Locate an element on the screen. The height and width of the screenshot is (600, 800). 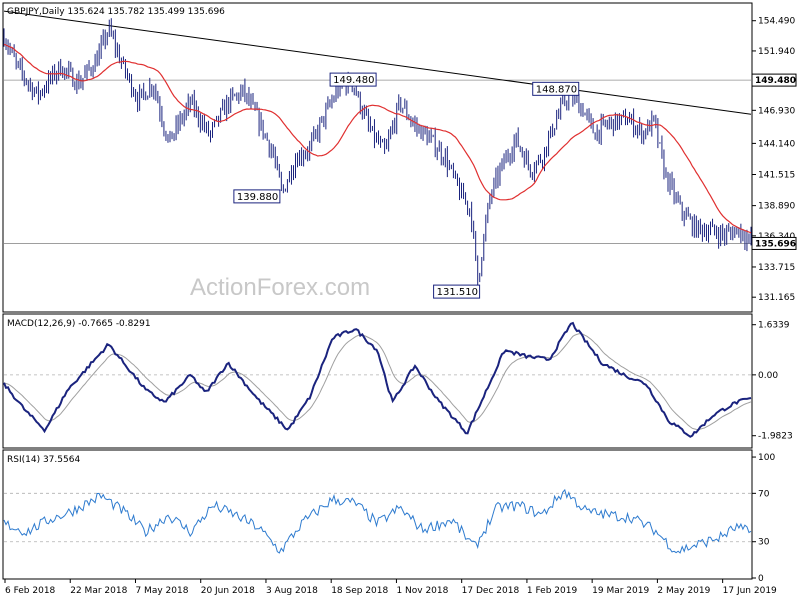
x-tick-label: 20 Jun 2018 is located at coordinates (228, 591).